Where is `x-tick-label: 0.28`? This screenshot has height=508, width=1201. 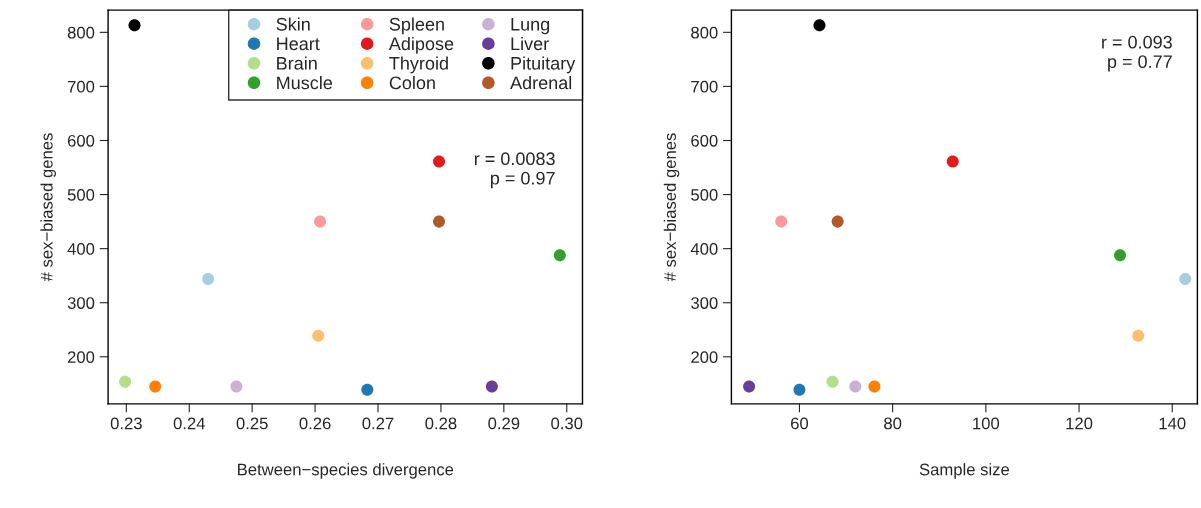
x-tick-label: 0.28 is located at coordinates (441, 423).